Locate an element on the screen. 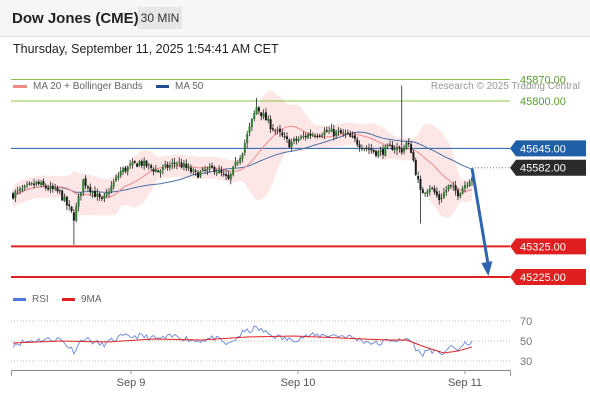 The image size is (590, 400). legend-rsi: RSI is located at coordinates (31, 299).